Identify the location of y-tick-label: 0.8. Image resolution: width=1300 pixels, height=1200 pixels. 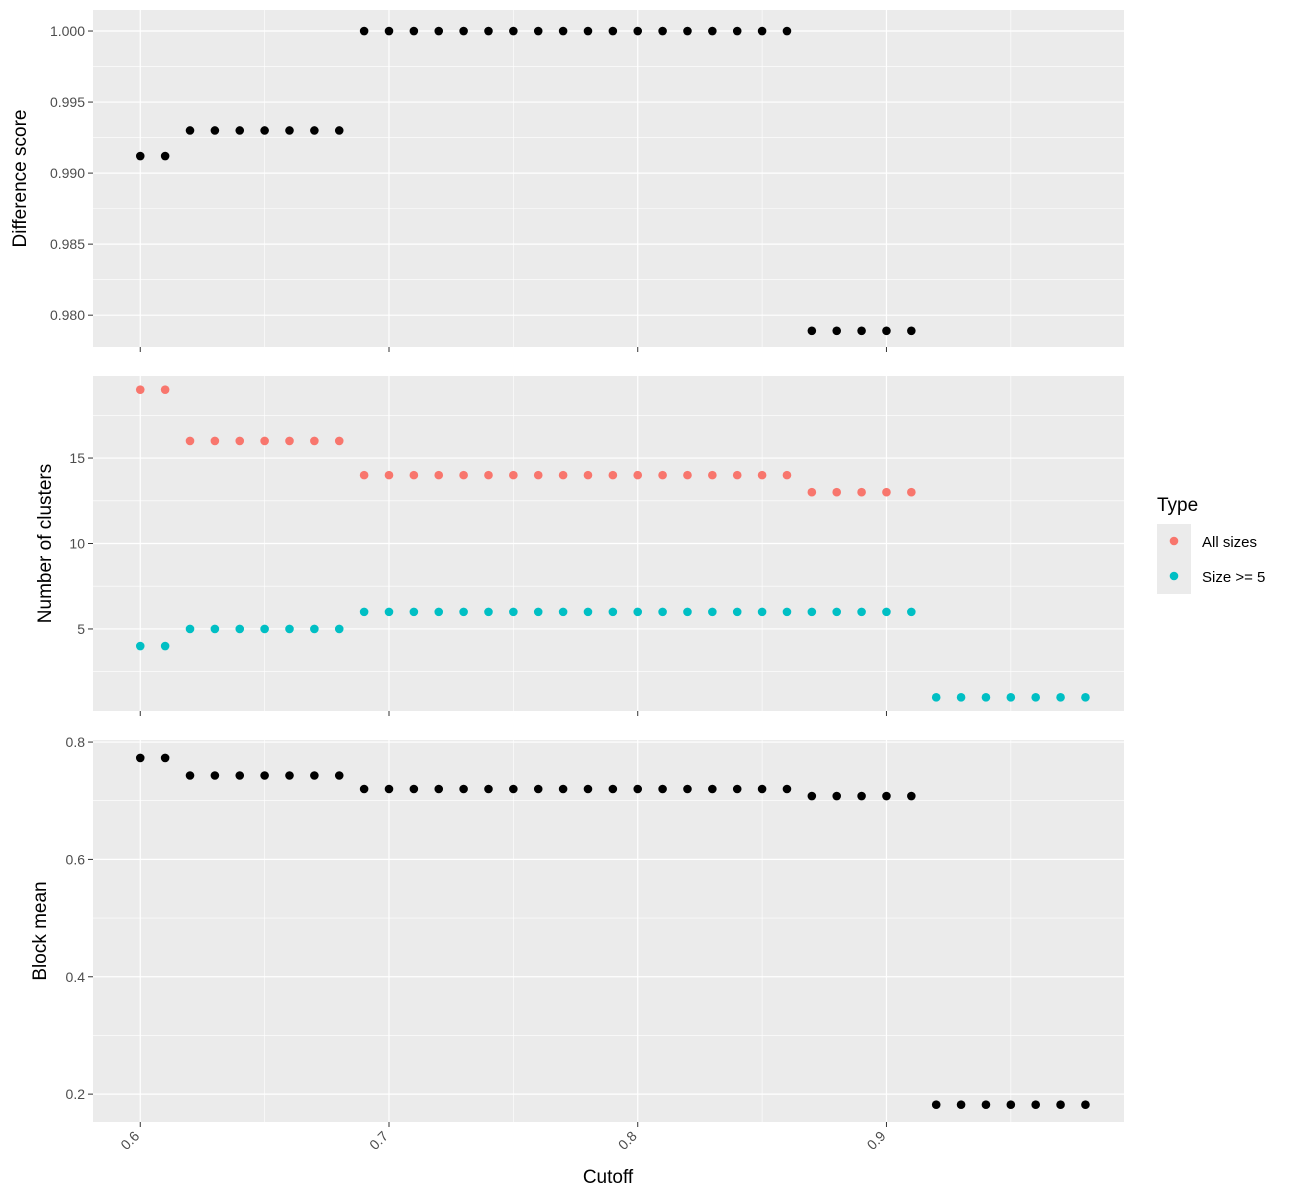
(76, 742).